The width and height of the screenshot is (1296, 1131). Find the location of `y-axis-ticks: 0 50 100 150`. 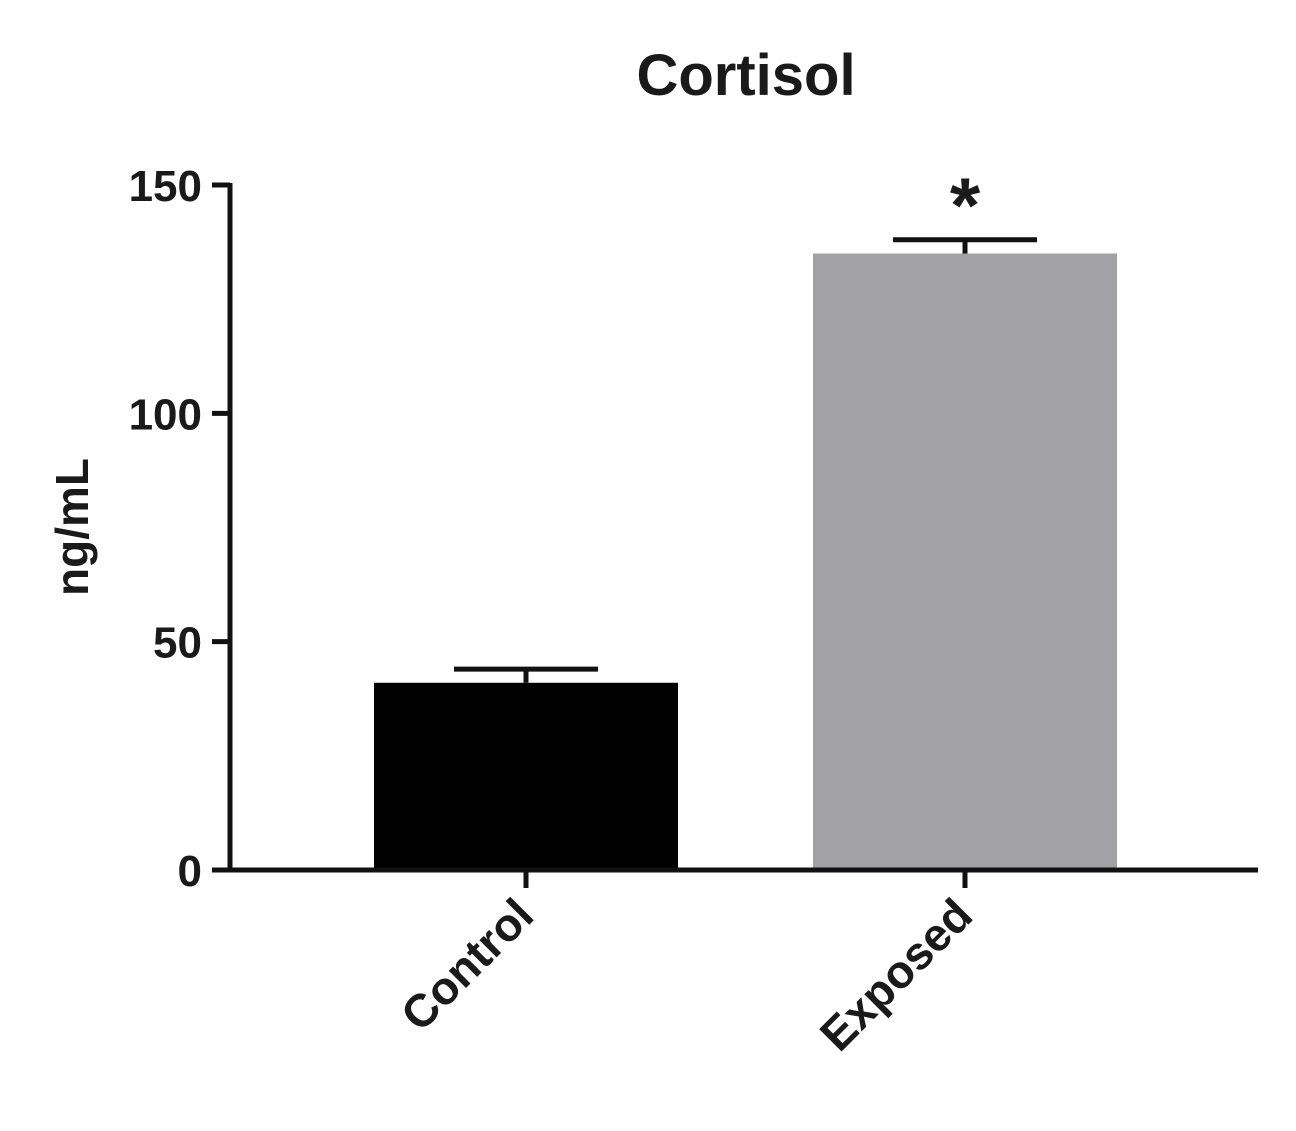

y-axis-ticks: 0 50 100 150 is located at coordinates (179, 529).